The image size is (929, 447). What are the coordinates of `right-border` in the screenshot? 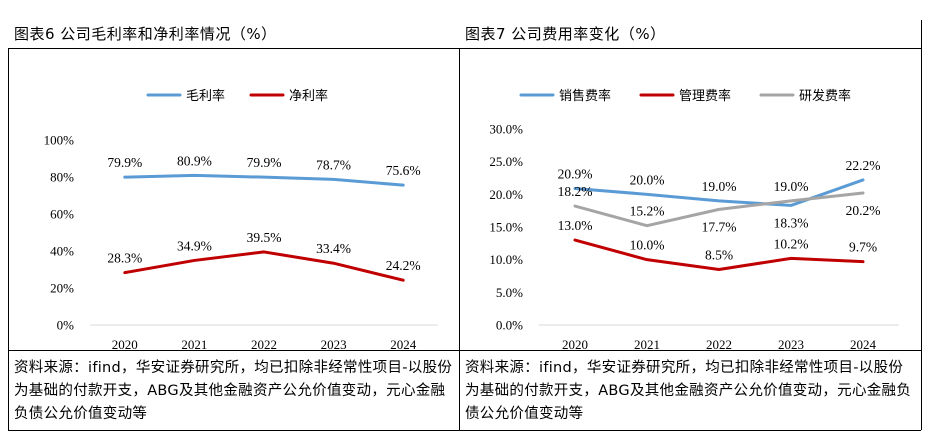 It's located at (921, 225).